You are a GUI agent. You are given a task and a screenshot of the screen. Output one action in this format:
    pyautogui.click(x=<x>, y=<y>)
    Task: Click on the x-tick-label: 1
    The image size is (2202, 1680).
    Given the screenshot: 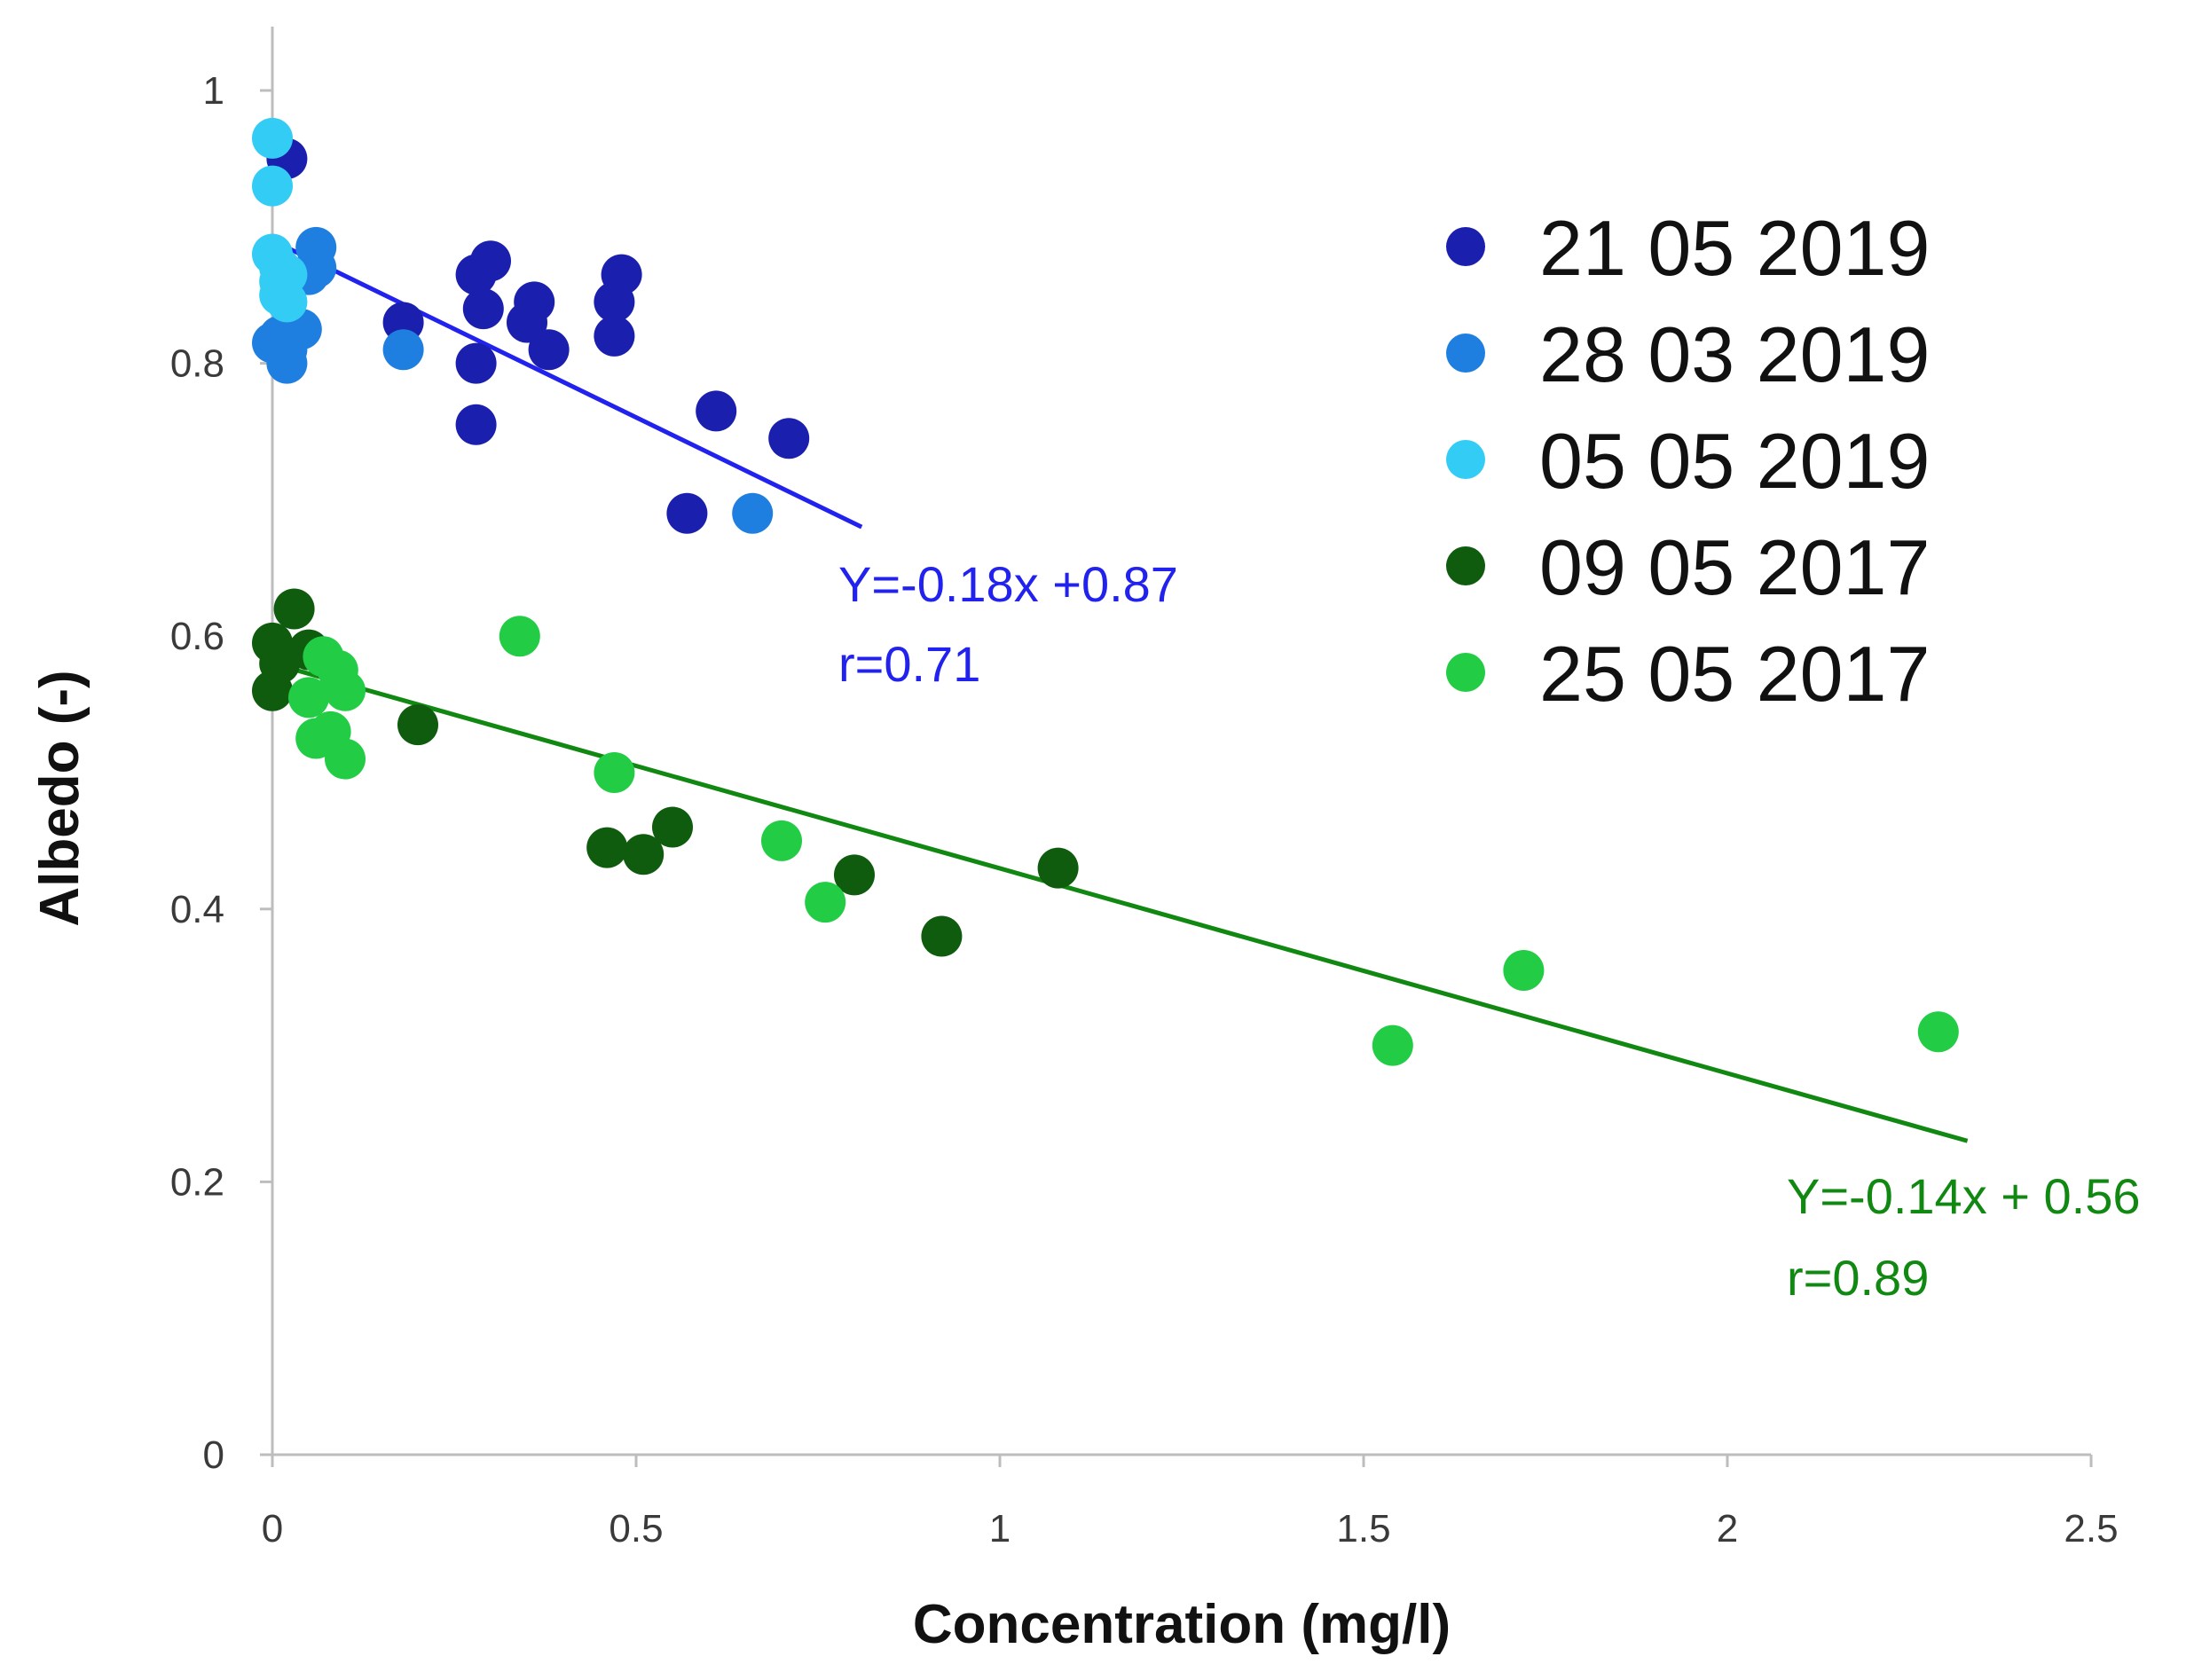 What is the action you would take?
    pyautogui.click(x=1000, y=1528)
    